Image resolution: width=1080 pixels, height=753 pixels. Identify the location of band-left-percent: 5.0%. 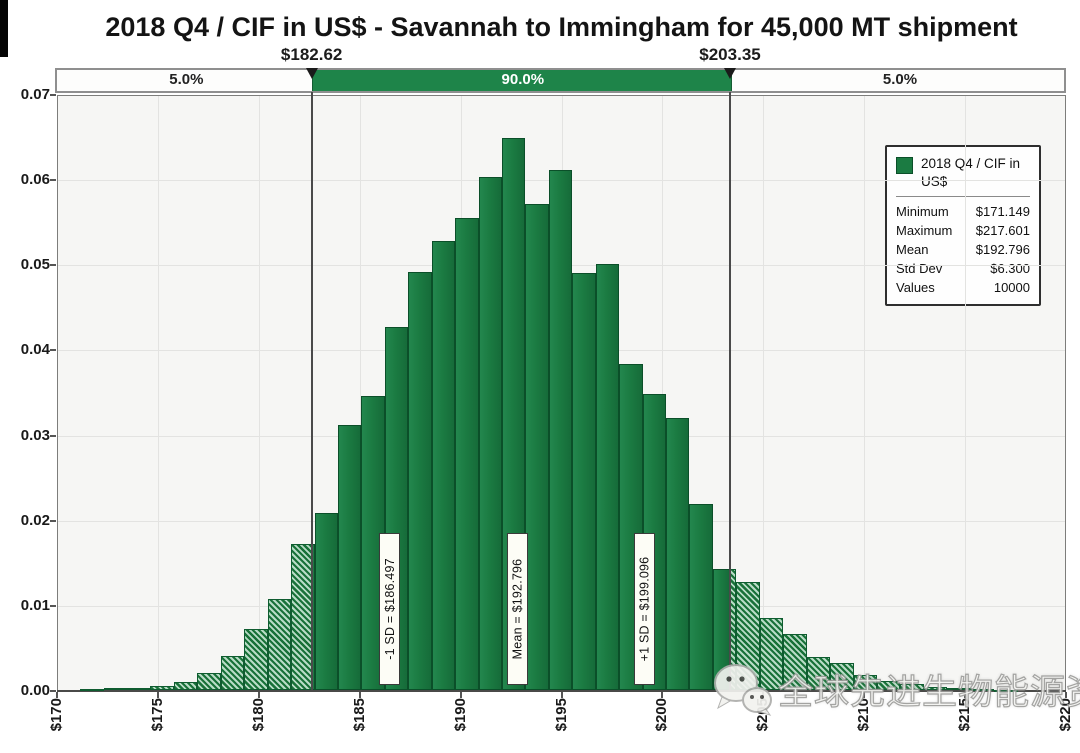
(186, 79).